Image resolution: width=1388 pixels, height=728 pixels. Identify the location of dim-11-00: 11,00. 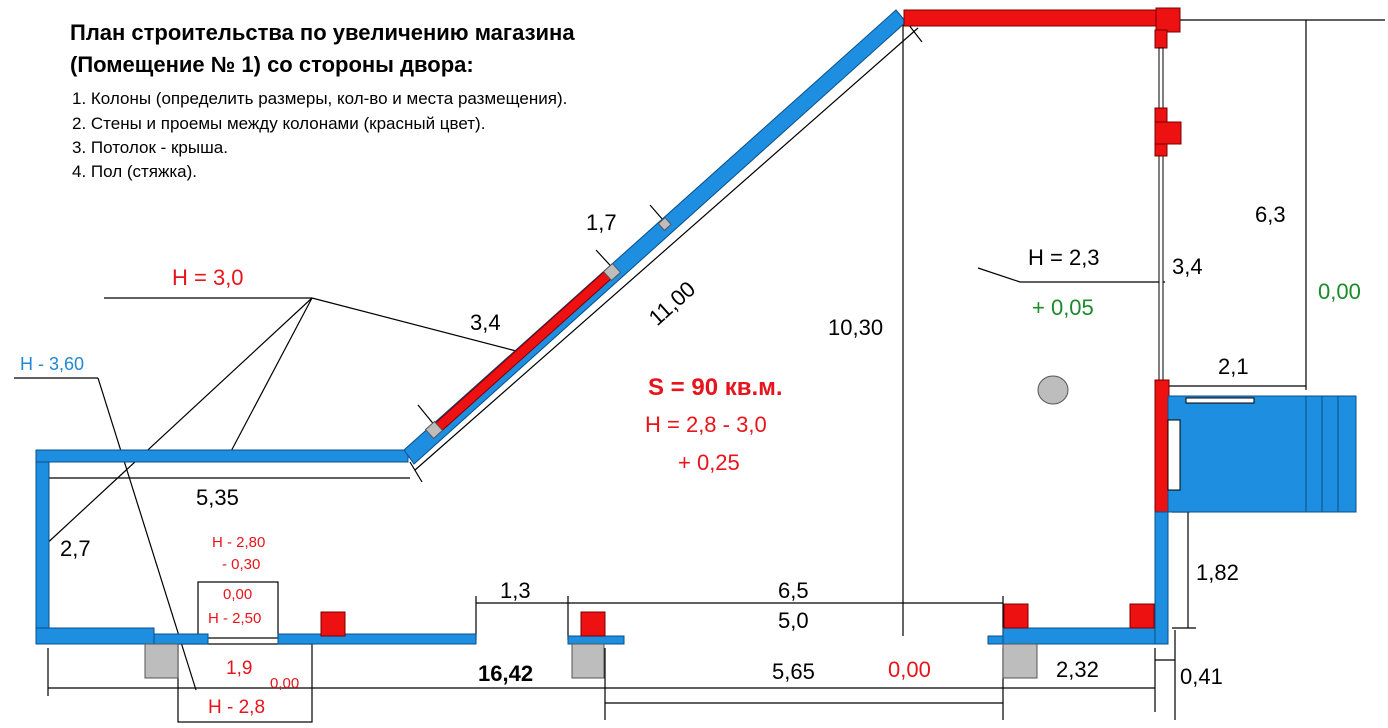
(672, 303).